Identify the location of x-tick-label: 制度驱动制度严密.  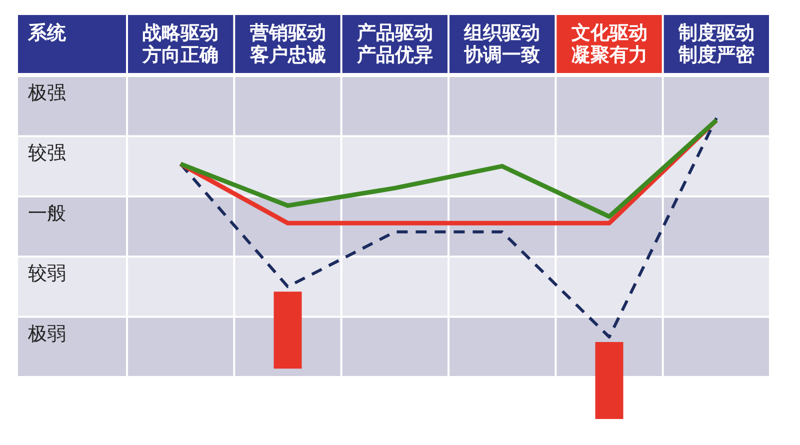
(716, 44).